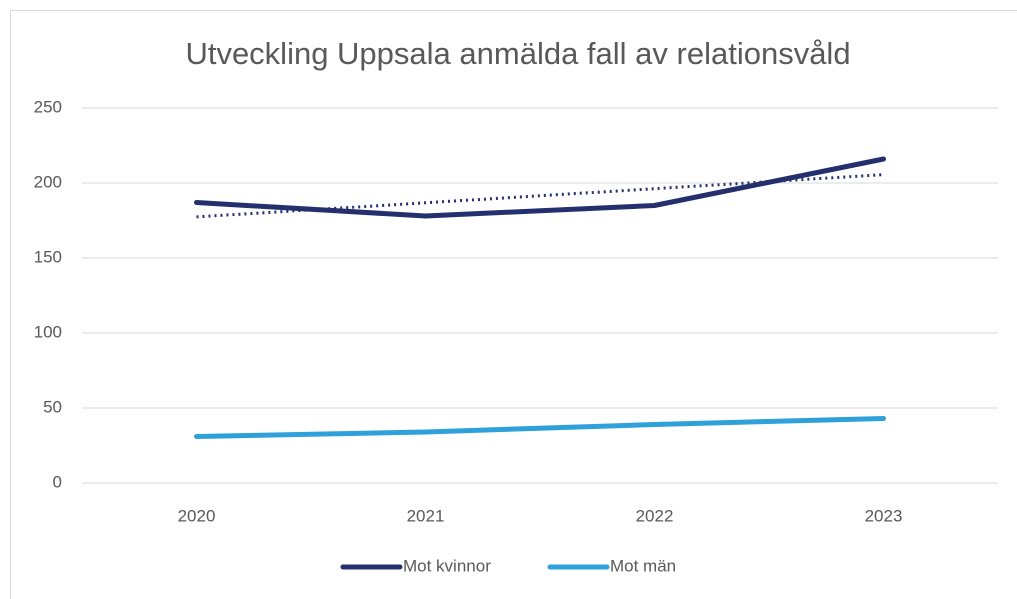 The width and height of the screenshot is (1017, 599). What do you see at coordinates (48, 331) in the screenshot?
I see `y-tick-label: 100` at bounding box center [48, 331].